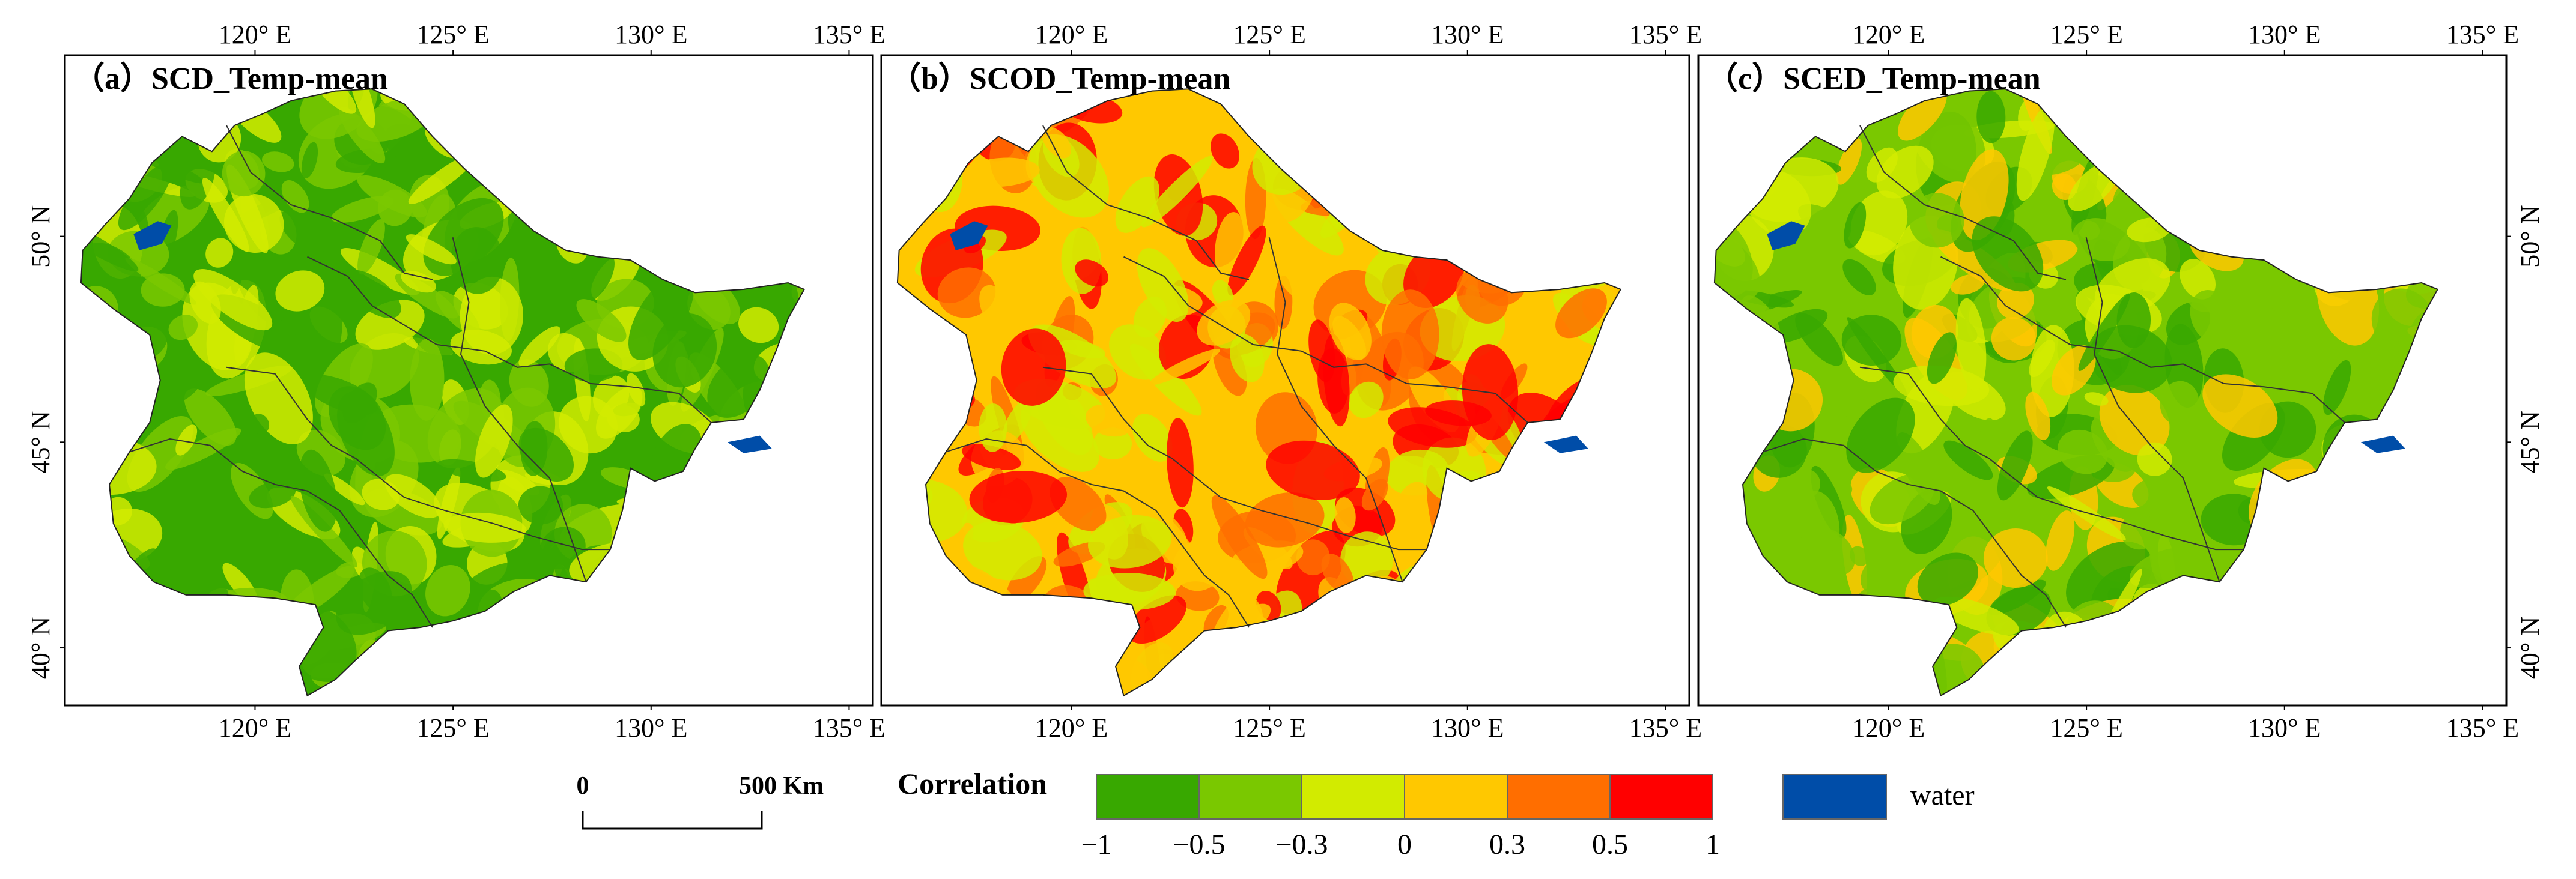 The height and width of the screenshot is (879, 2576). I want to click on correlation-break-label: −1, so click(1096, 844).